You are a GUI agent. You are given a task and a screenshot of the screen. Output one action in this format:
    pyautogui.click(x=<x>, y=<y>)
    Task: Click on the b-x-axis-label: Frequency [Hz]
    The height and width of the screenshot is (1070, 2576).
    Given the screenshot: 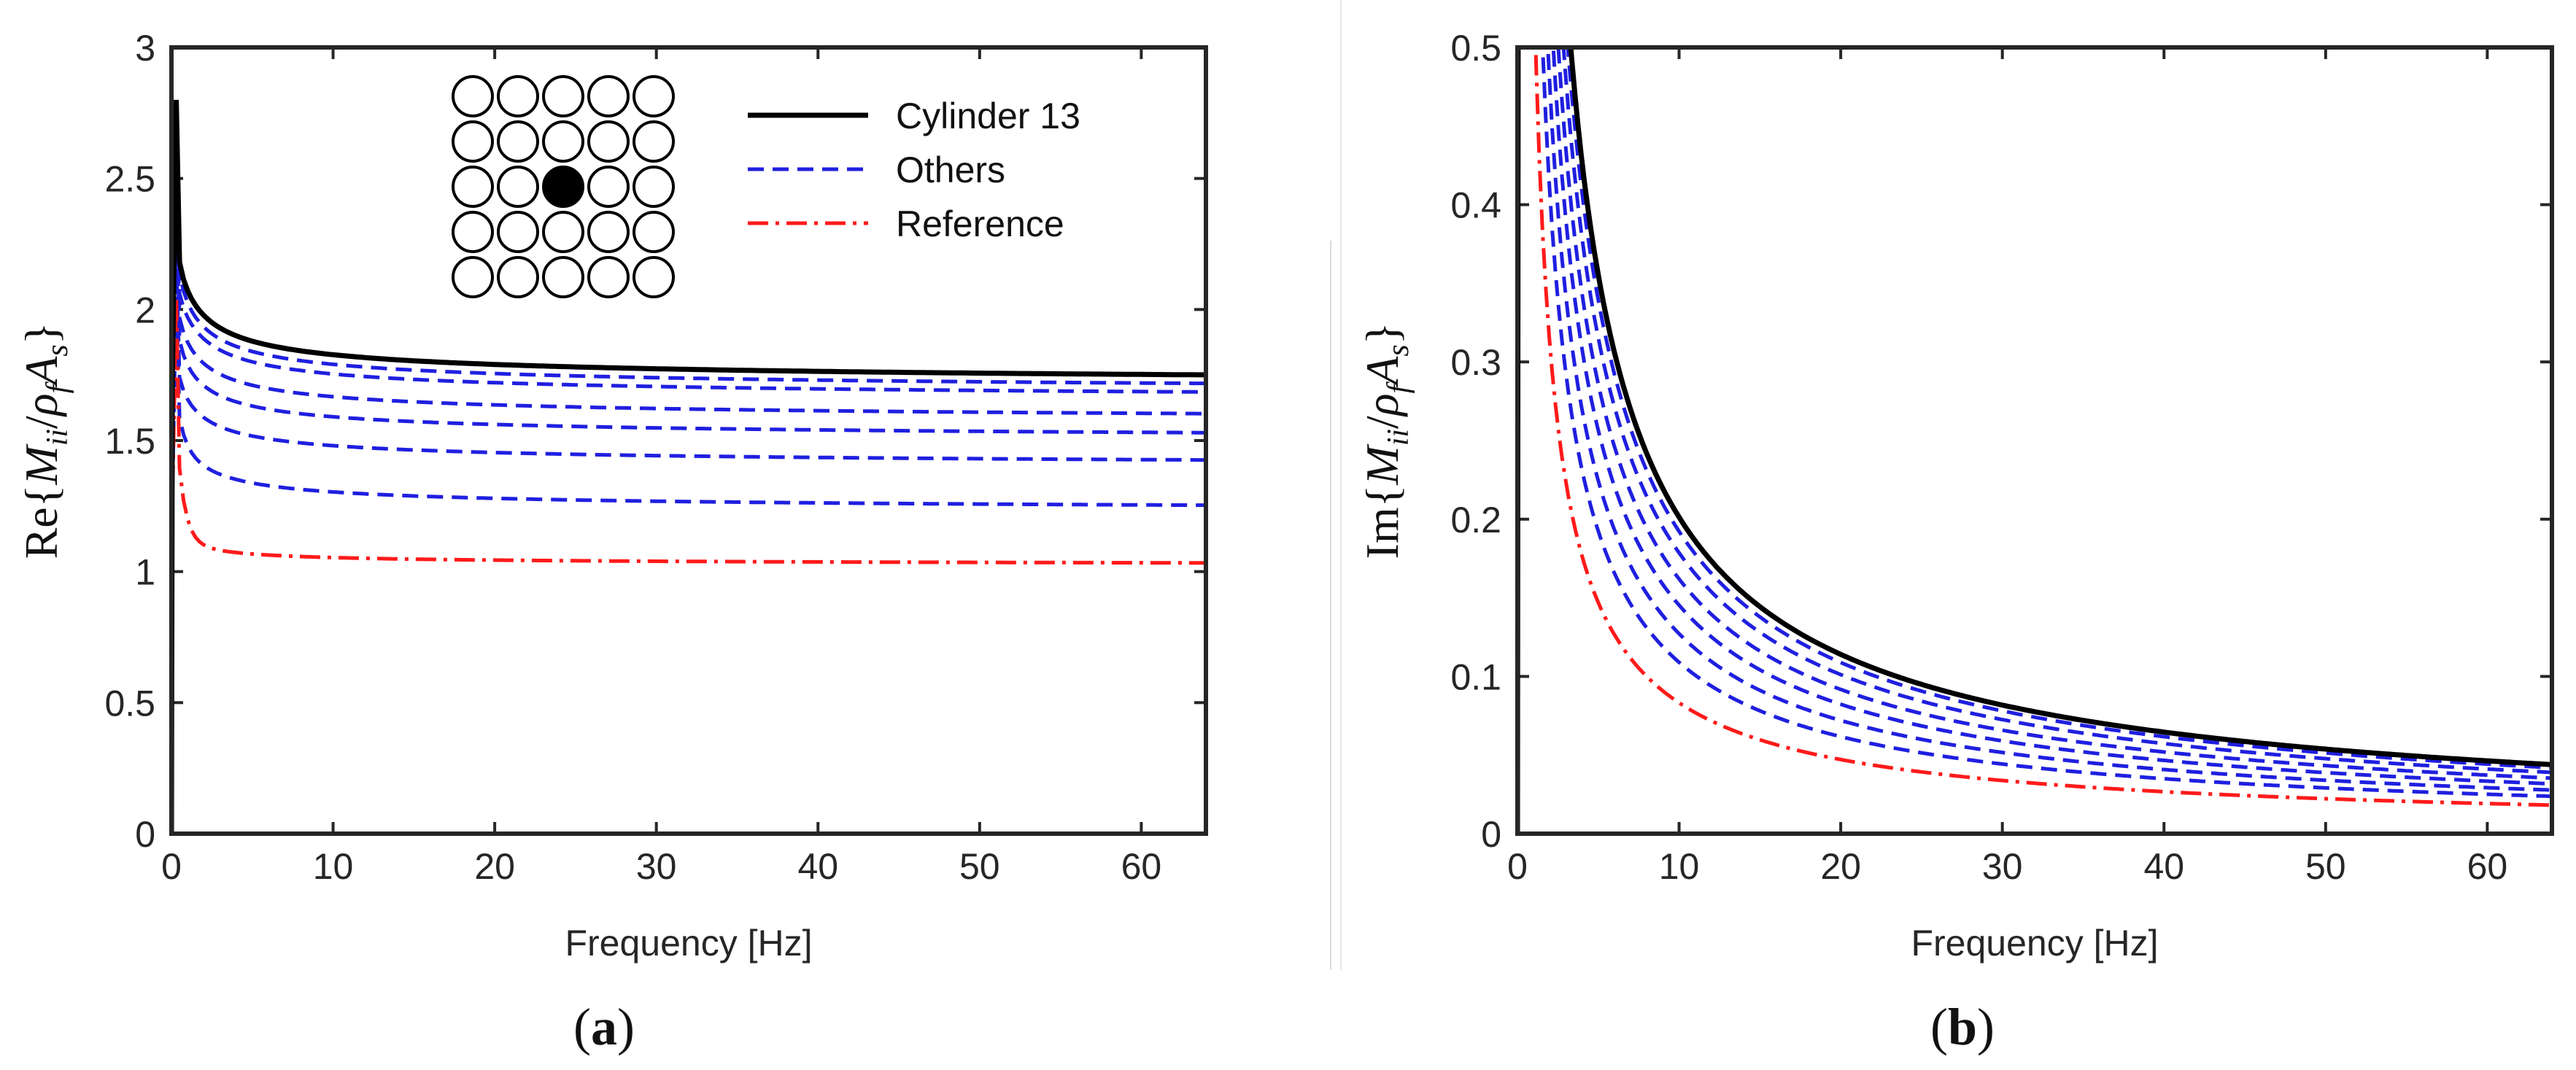 What is the action you would take?
    pyautogui.click(x=2034, y=943)
    